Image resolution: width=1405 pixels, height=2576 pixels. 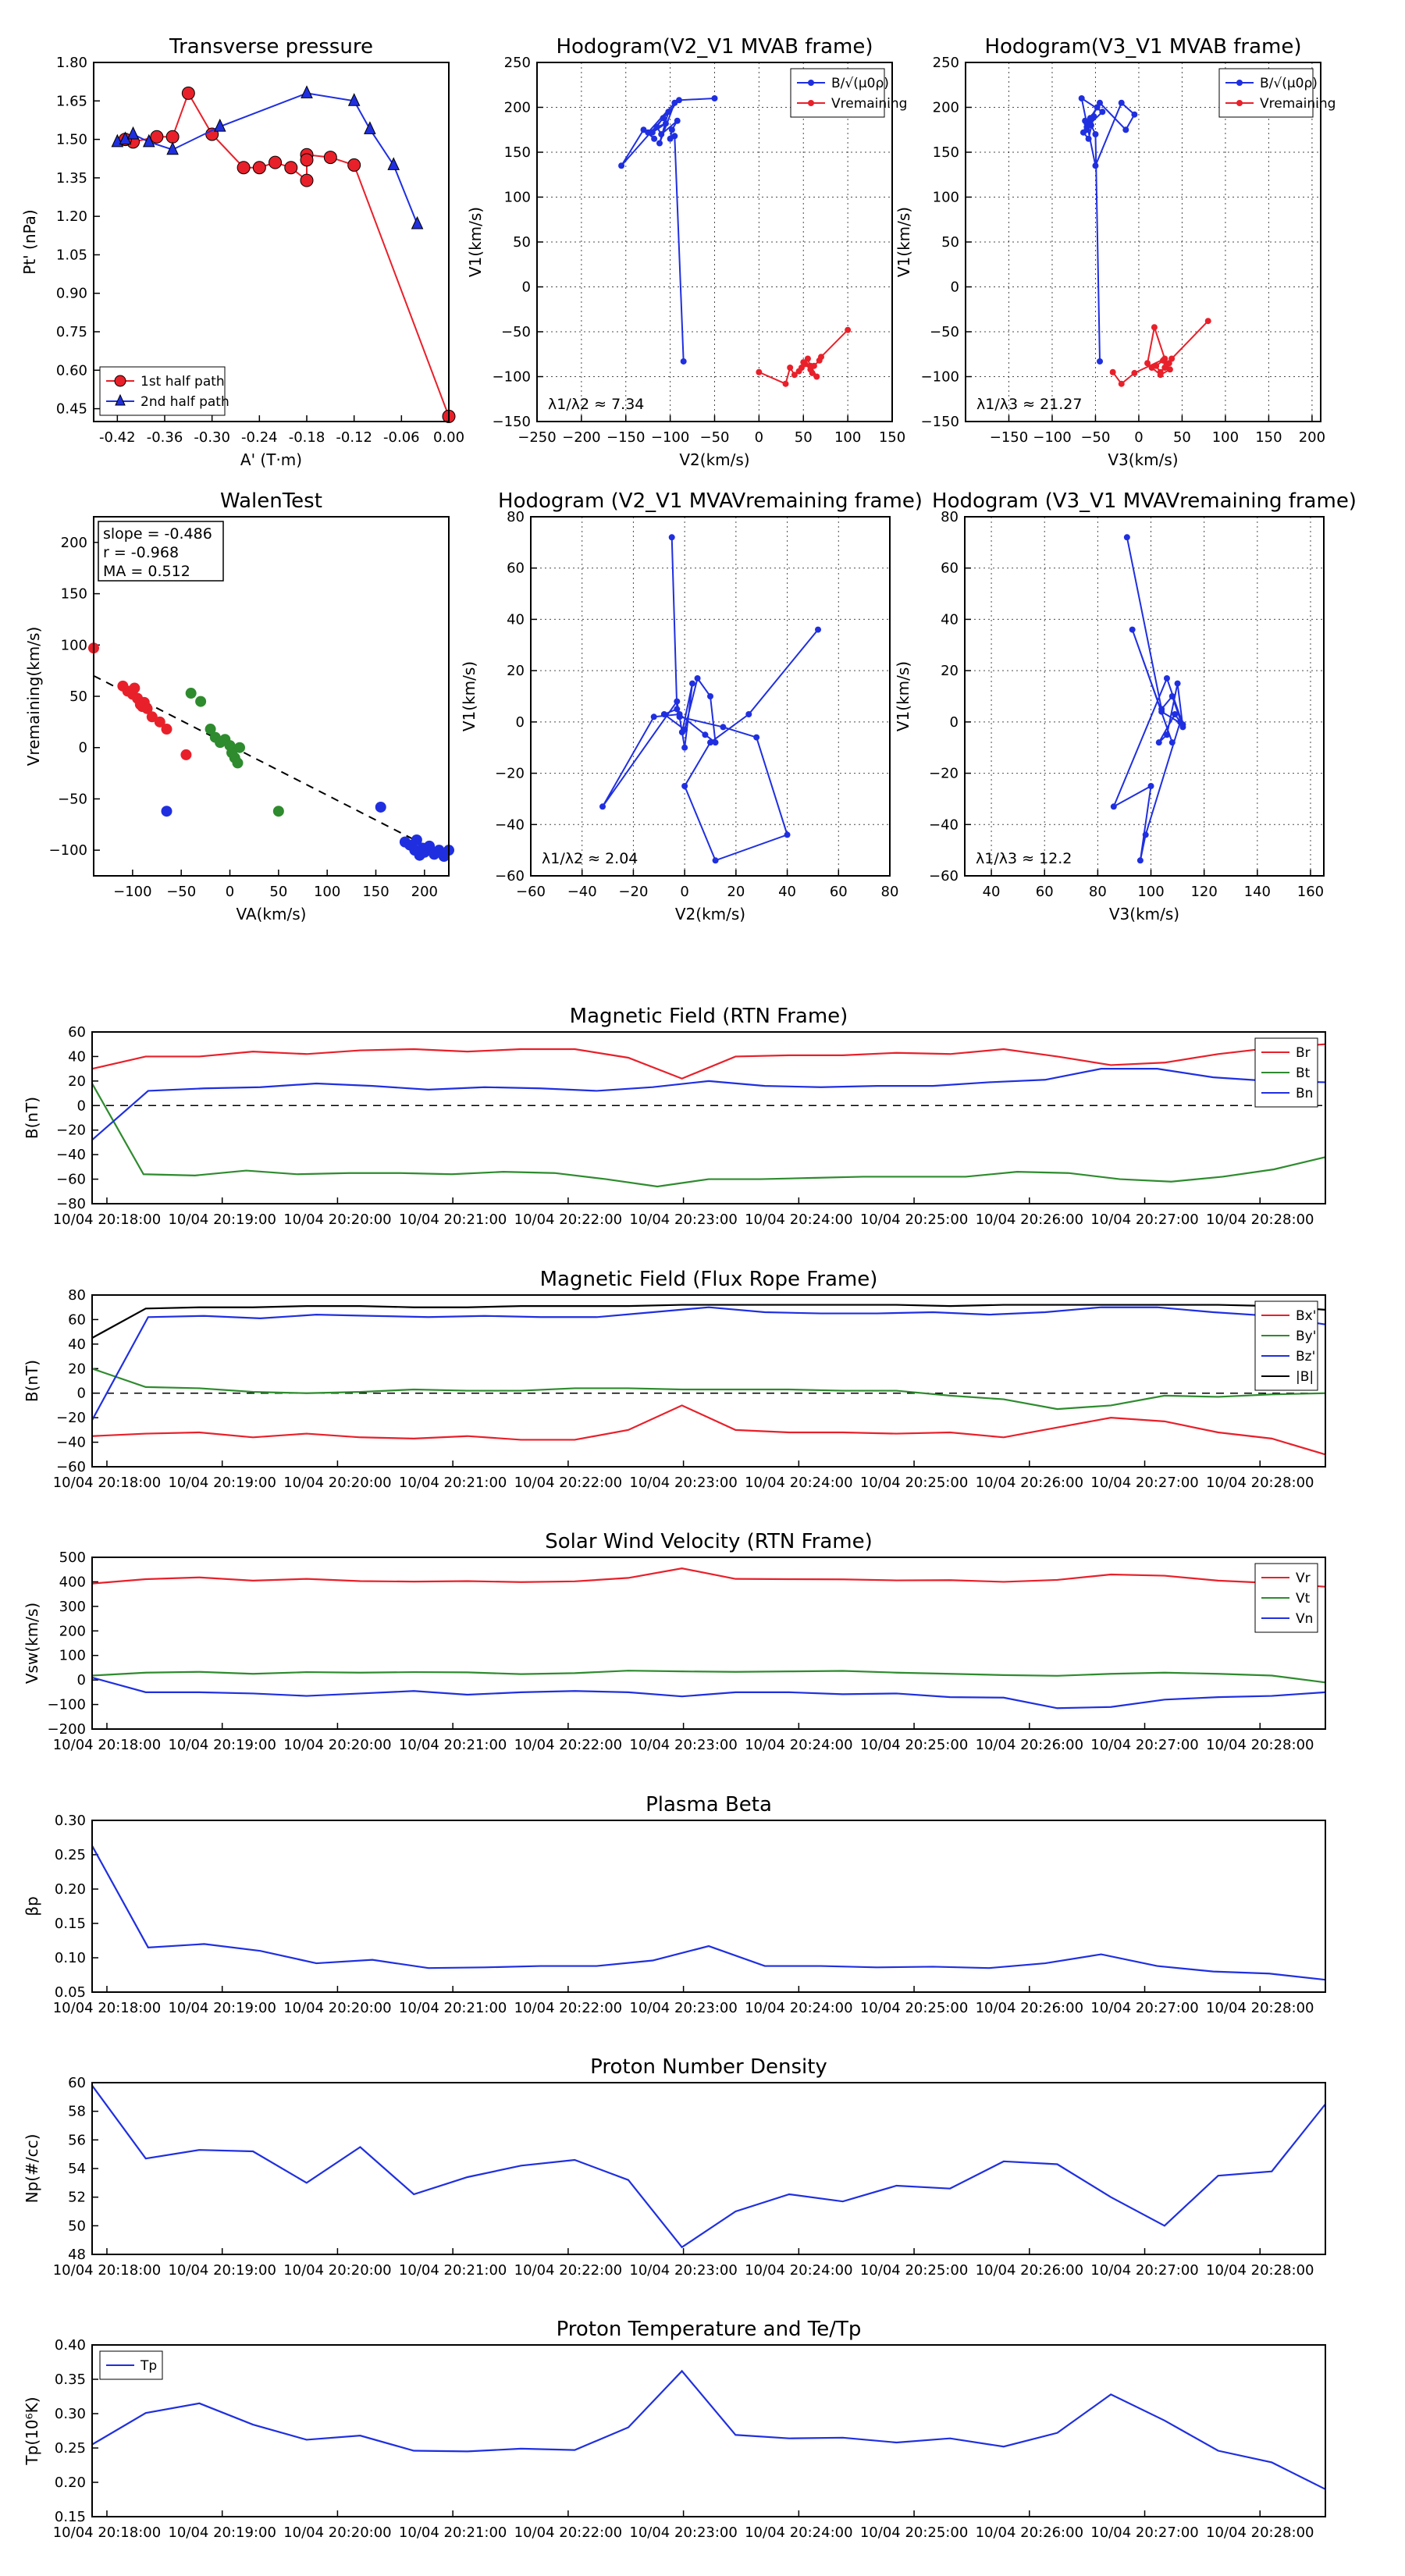 What do you see at coordinates (288, 254) in the screenshot?
I see `pt-series-line` at bounding box center [288, 254].